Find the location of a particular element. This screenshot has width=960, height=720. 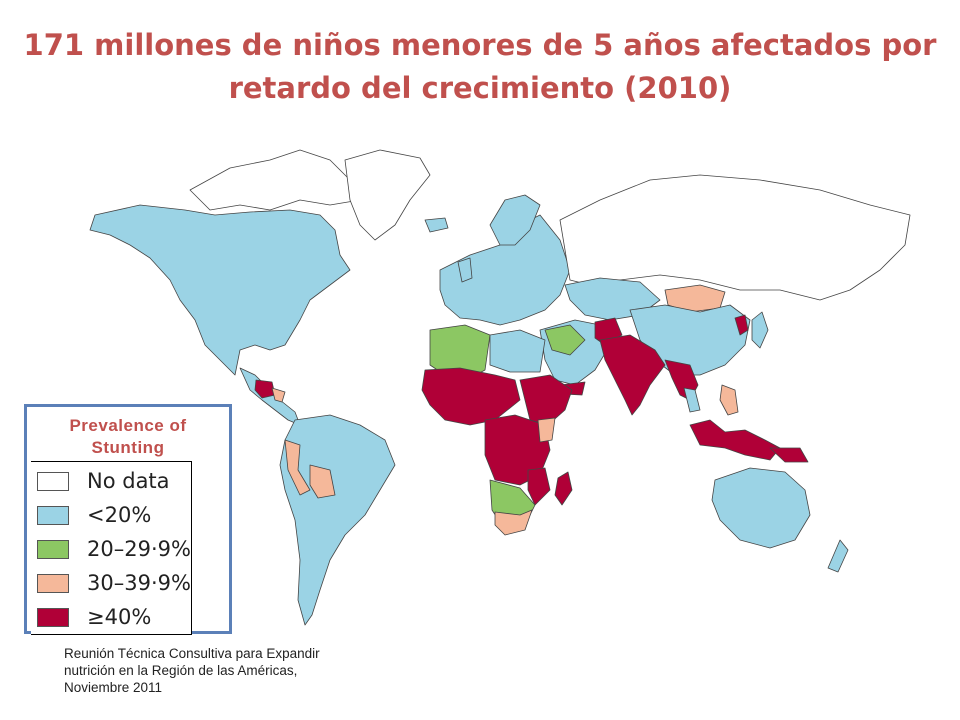

region-south-asia is located at coordinates (632, 375).